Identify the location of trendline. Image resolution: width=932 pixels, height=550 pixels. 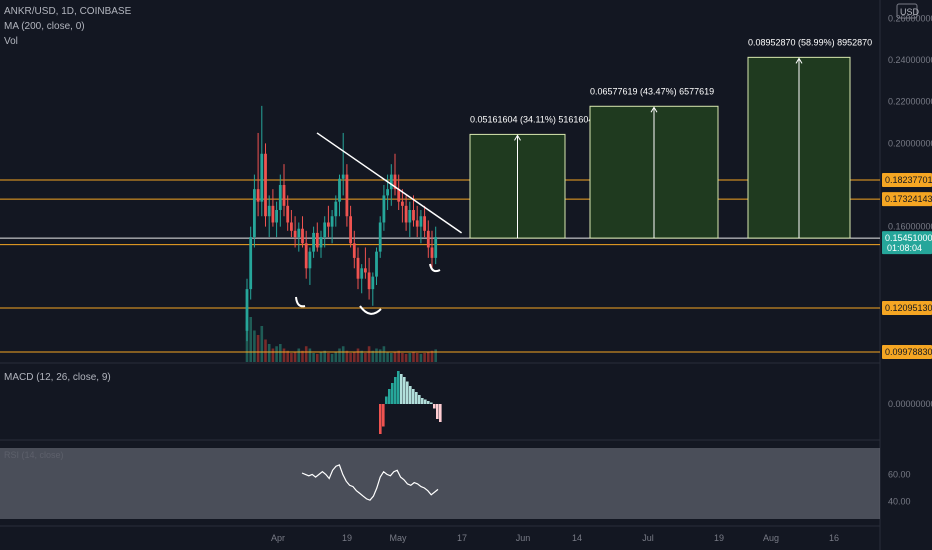
(389, 183).